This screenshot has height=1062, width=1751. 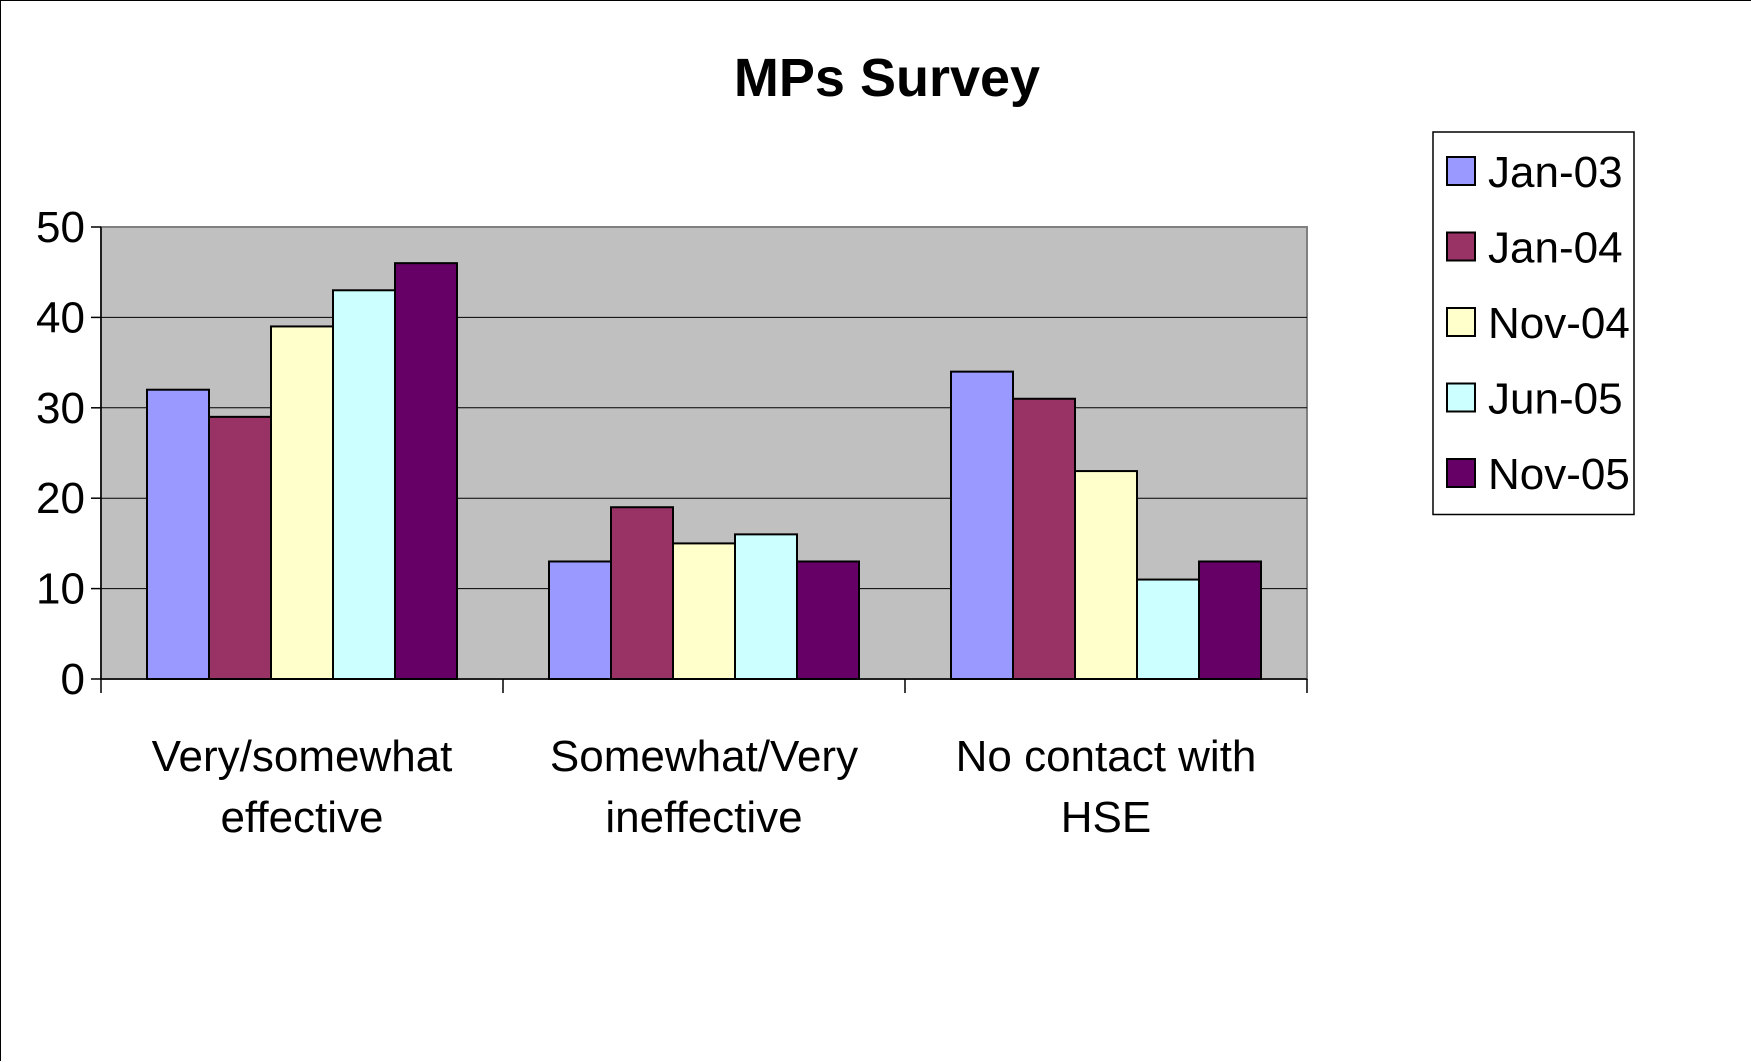 I want to click on y-tick-label: 30, so click(x=60, y=408).